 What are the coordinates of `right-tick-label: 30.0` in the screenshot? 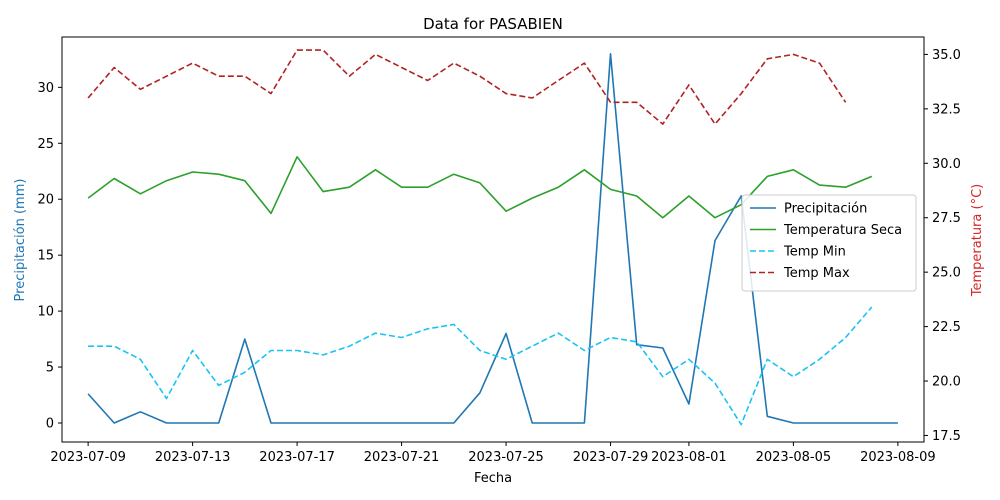 It's located at (946, 164).